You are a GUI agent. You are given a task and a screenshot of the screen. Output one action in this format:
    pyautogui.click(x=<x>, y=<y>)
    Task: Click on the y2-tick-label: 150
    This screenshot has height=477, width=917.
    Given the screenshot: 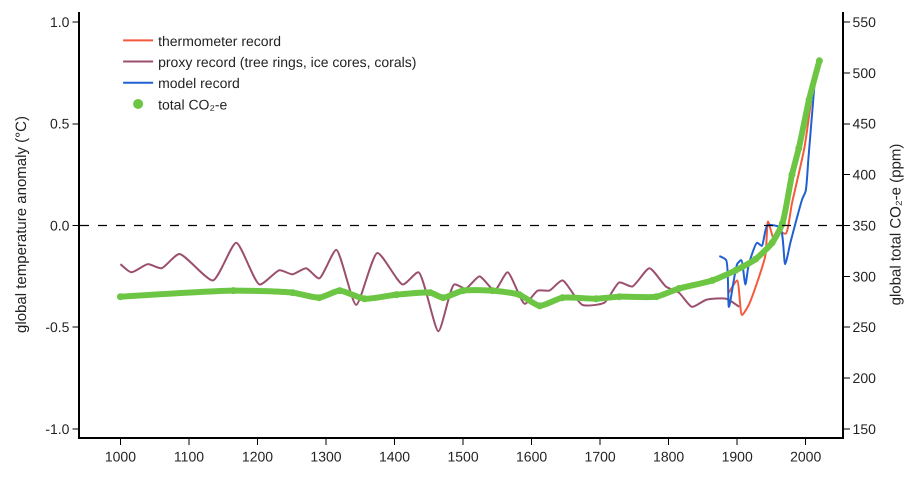 What is the action you would take?
    pyautogui.click(x=864, y=428)
    